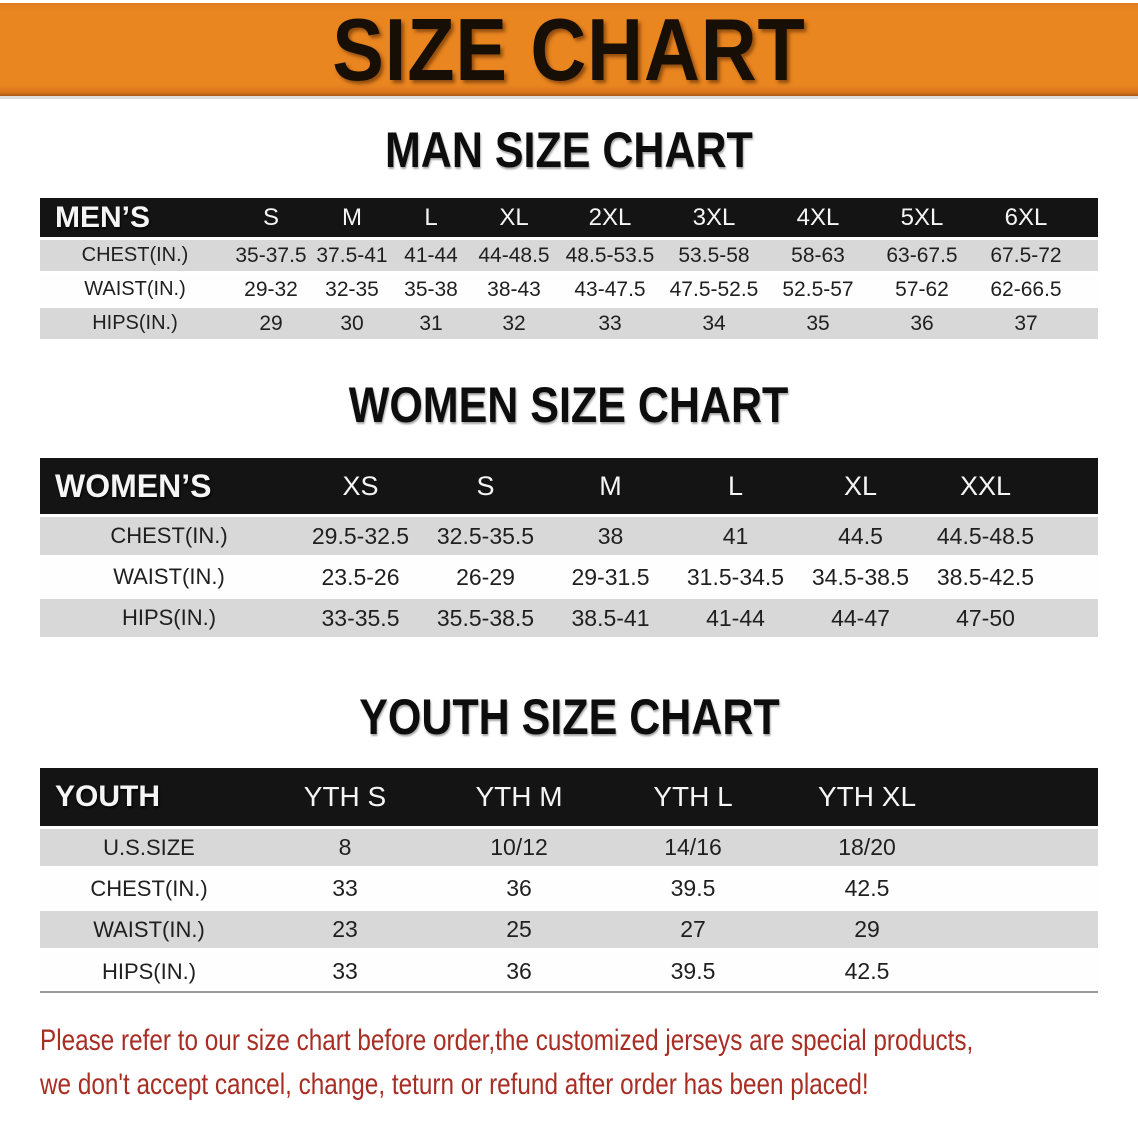 This screenshot has height=1135, width=1138. Describe the element at coordinates (149, 849) in the screenshot. I see `row-label: U.S.SIZE` at that location.